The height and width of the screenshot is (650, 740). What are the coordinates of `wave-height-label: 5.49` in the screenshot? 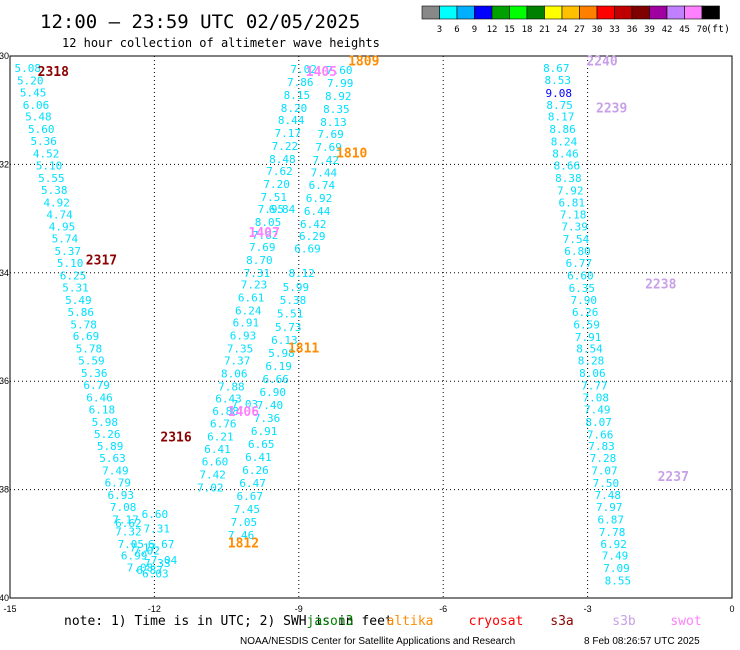 It's located at (78, 300).